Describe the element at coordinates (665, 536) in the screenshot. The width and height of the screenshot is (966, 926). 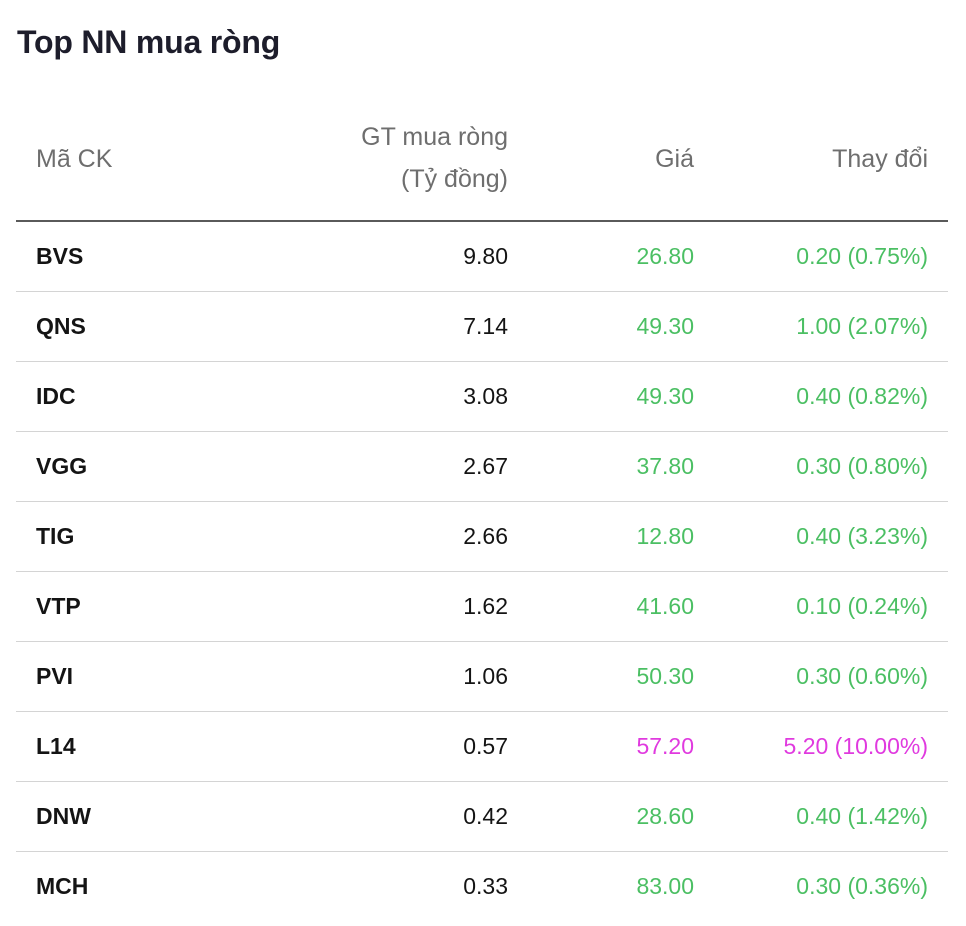
I see `stock-price: 12.80` at that location.